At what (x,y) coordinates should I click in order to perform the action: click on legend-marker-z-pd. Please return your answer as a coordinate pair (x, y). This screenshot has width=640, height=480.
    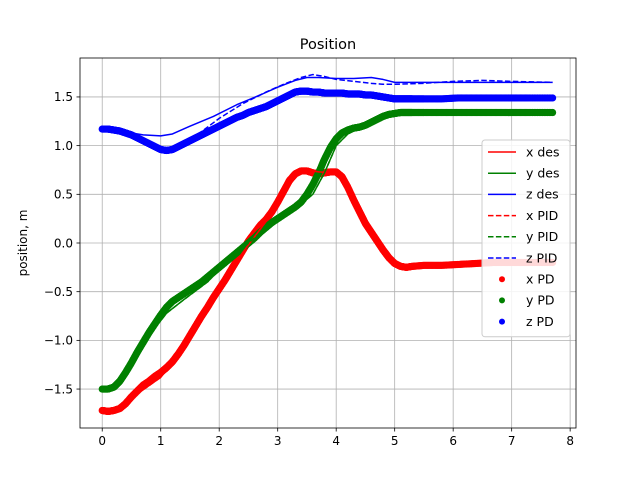
    Looking at the image, I should click on (502, 321).